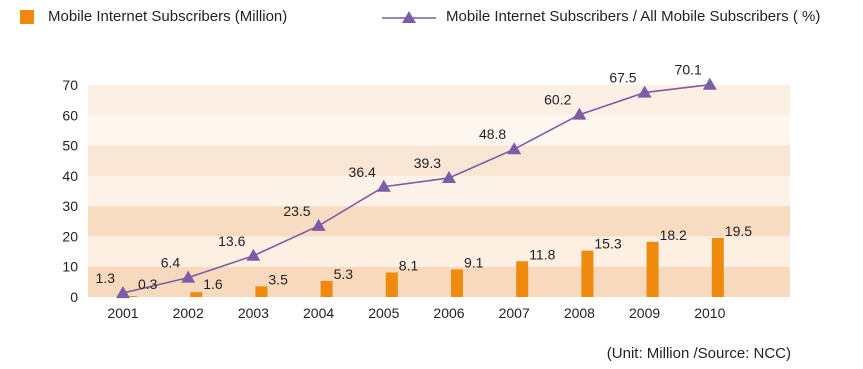 The height and width of the screenshot is (369, 863). Describe the element at coordinates (448, 313) in the screenshot. I see `x-tick-label: 2006` at that location.